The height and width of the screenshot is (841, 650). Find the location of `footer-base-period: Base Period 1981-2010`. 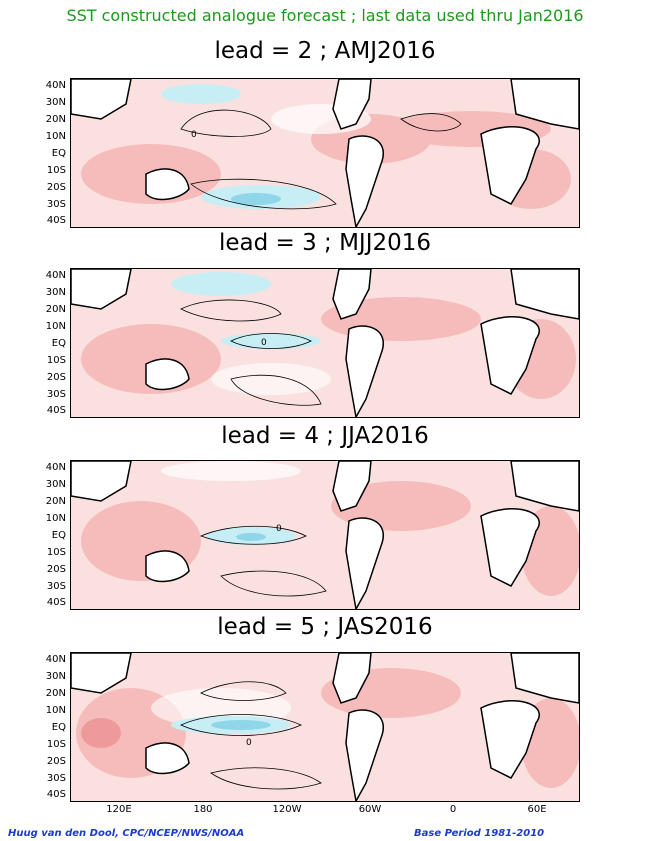

footer-base-period: Base Period 1981-2010 is located at coordinates (479, 833).